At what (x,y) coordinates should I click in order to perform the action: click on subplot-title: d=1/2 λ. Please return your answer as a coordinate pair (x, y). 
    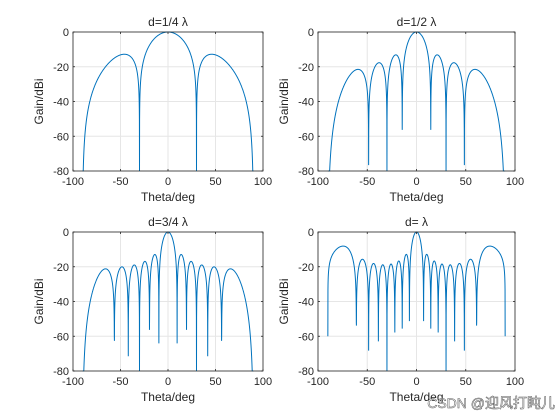
    Looking at the image, I should click on (417, 22).